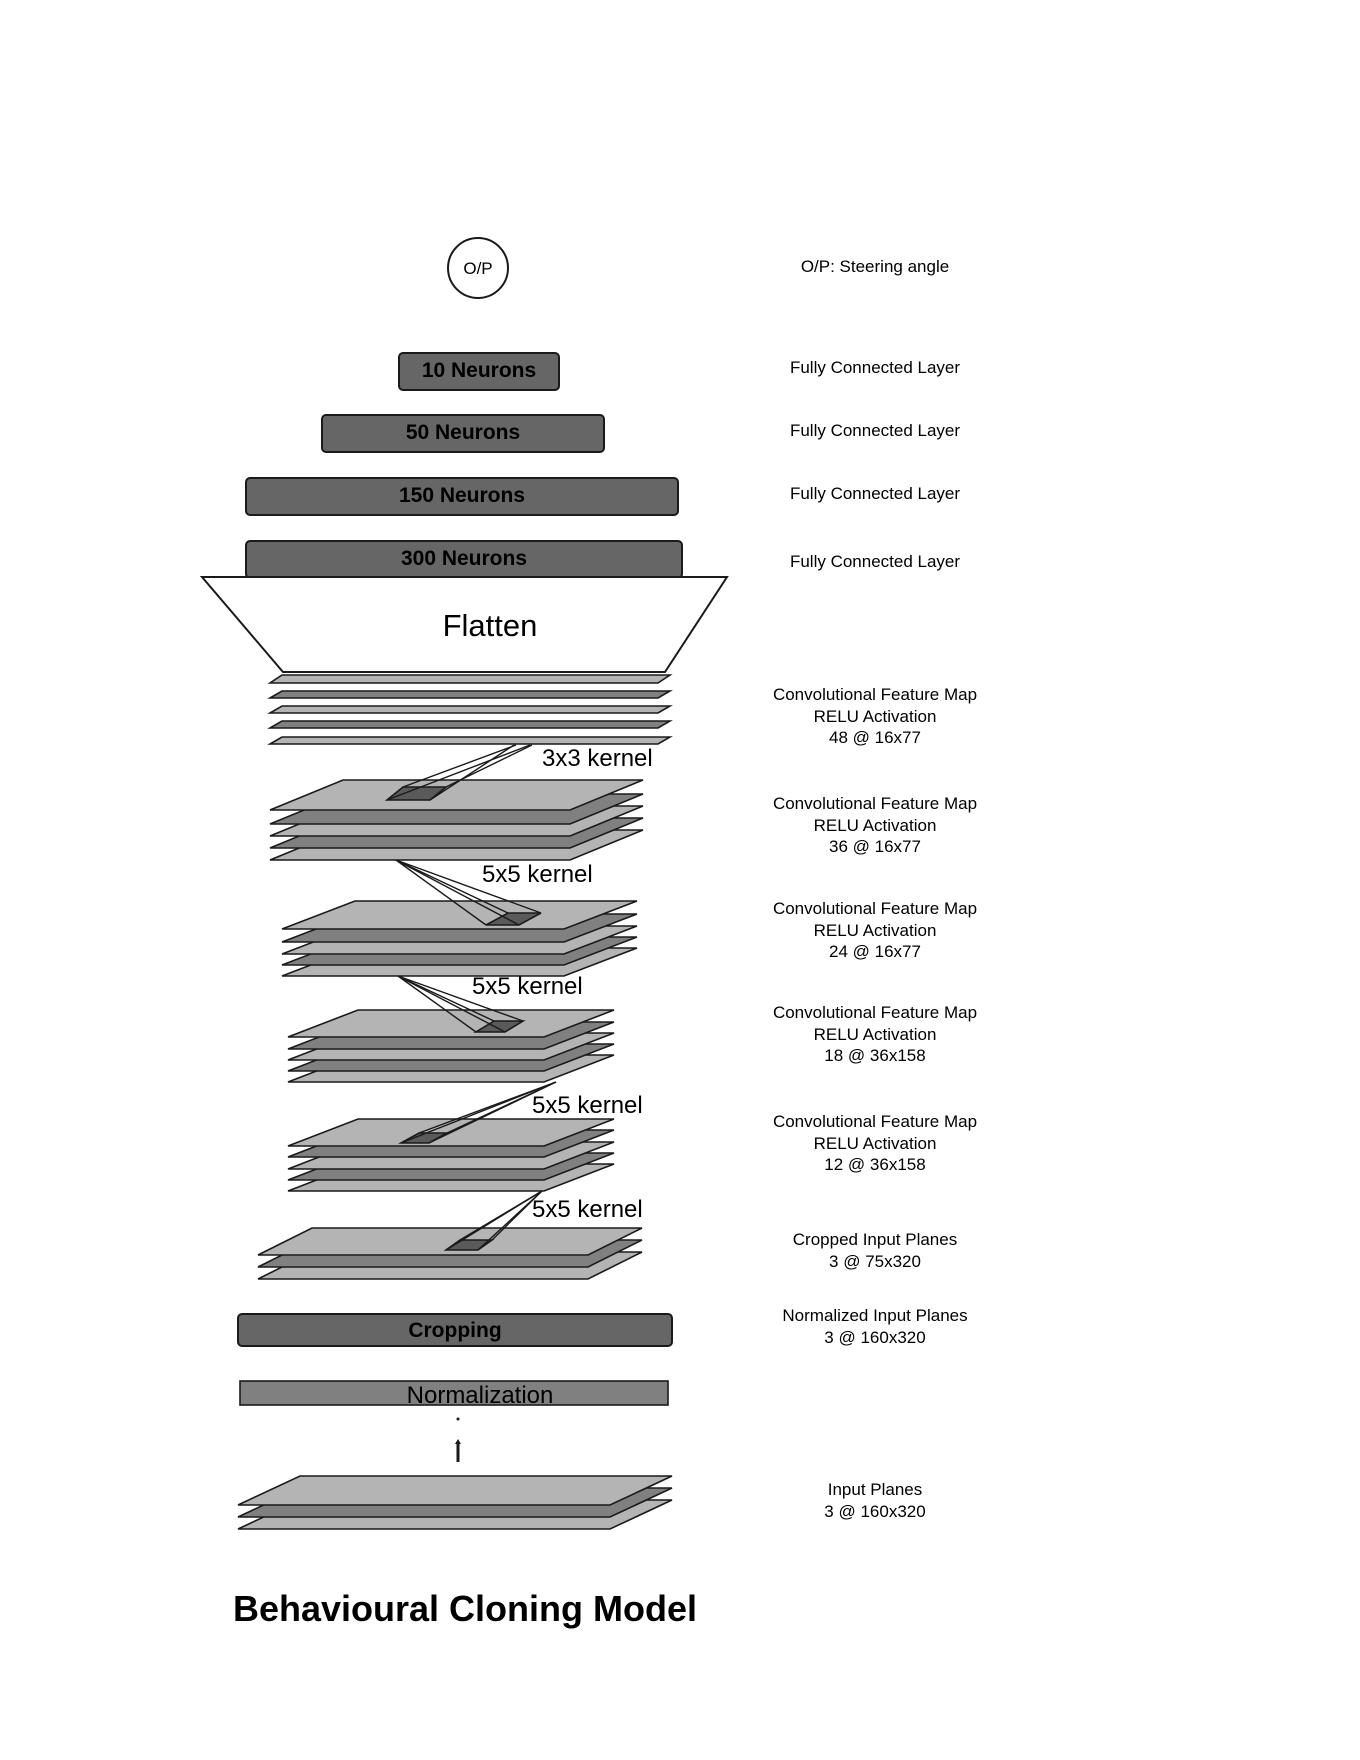  I want to click on flatten-layer: Flatten, so click(464, 624).